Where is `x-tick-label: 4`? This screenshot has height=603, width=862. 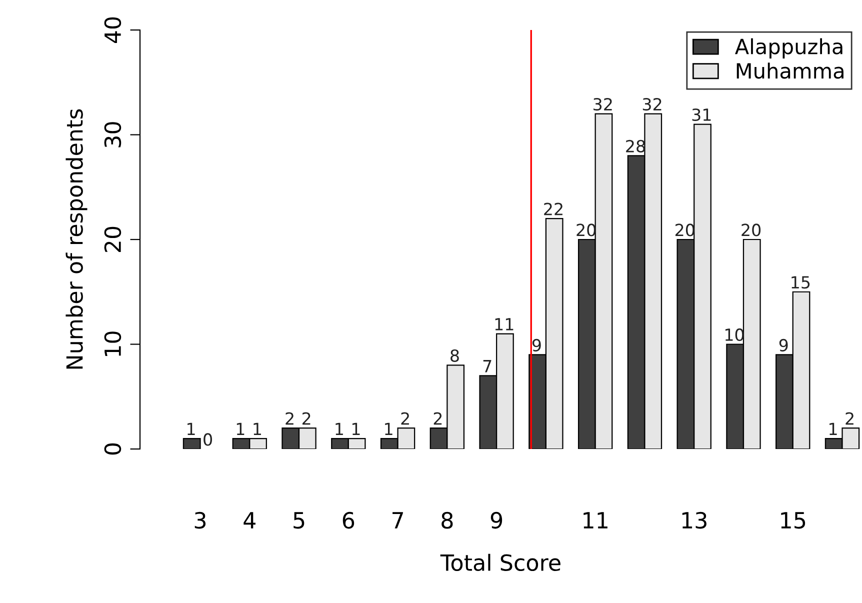 x-tick-label: 4 is located at coordinates (250, 520).